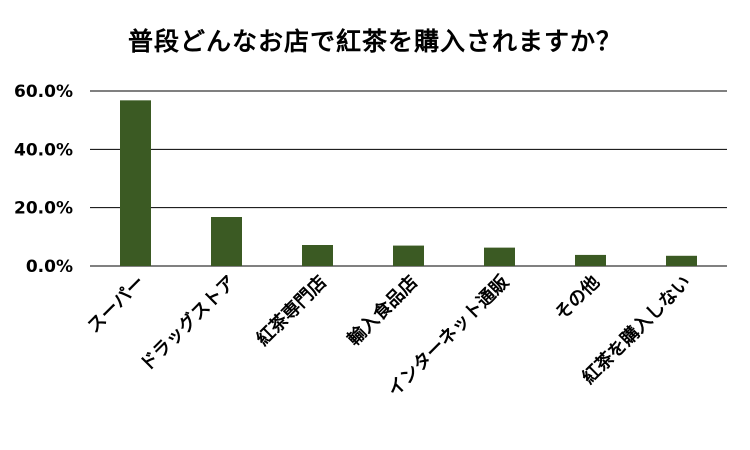  What do you see at coordinates (187, 323) in the screenshot?
I see `x-category-label: ドラッグストア` at bounding box center [187, 323].